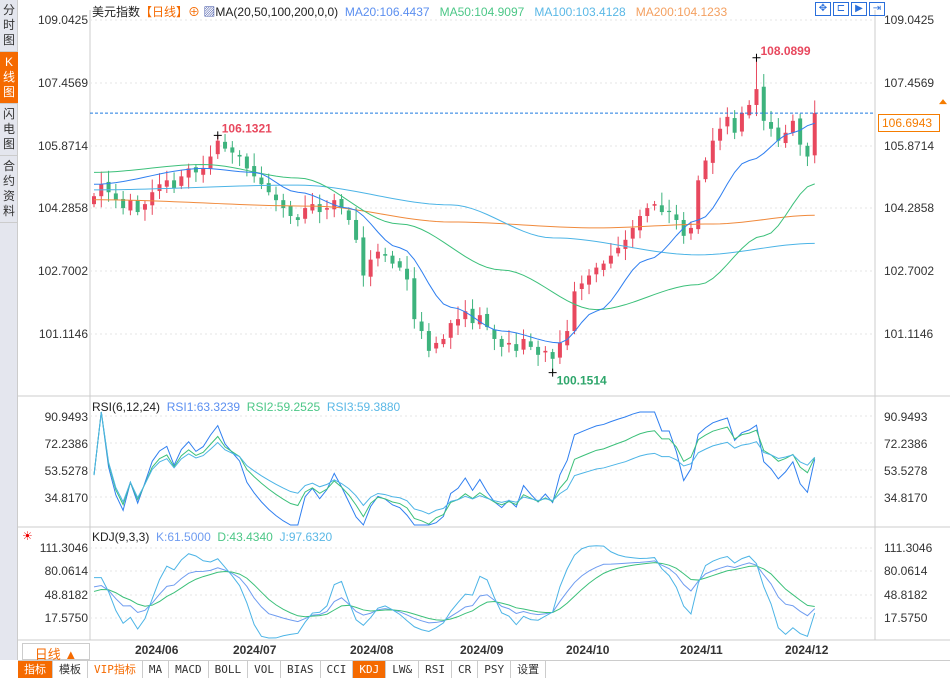  Describe the element at coordinates (495, 669) in the screenshot. I see `tab-psy: PSY` at that location.